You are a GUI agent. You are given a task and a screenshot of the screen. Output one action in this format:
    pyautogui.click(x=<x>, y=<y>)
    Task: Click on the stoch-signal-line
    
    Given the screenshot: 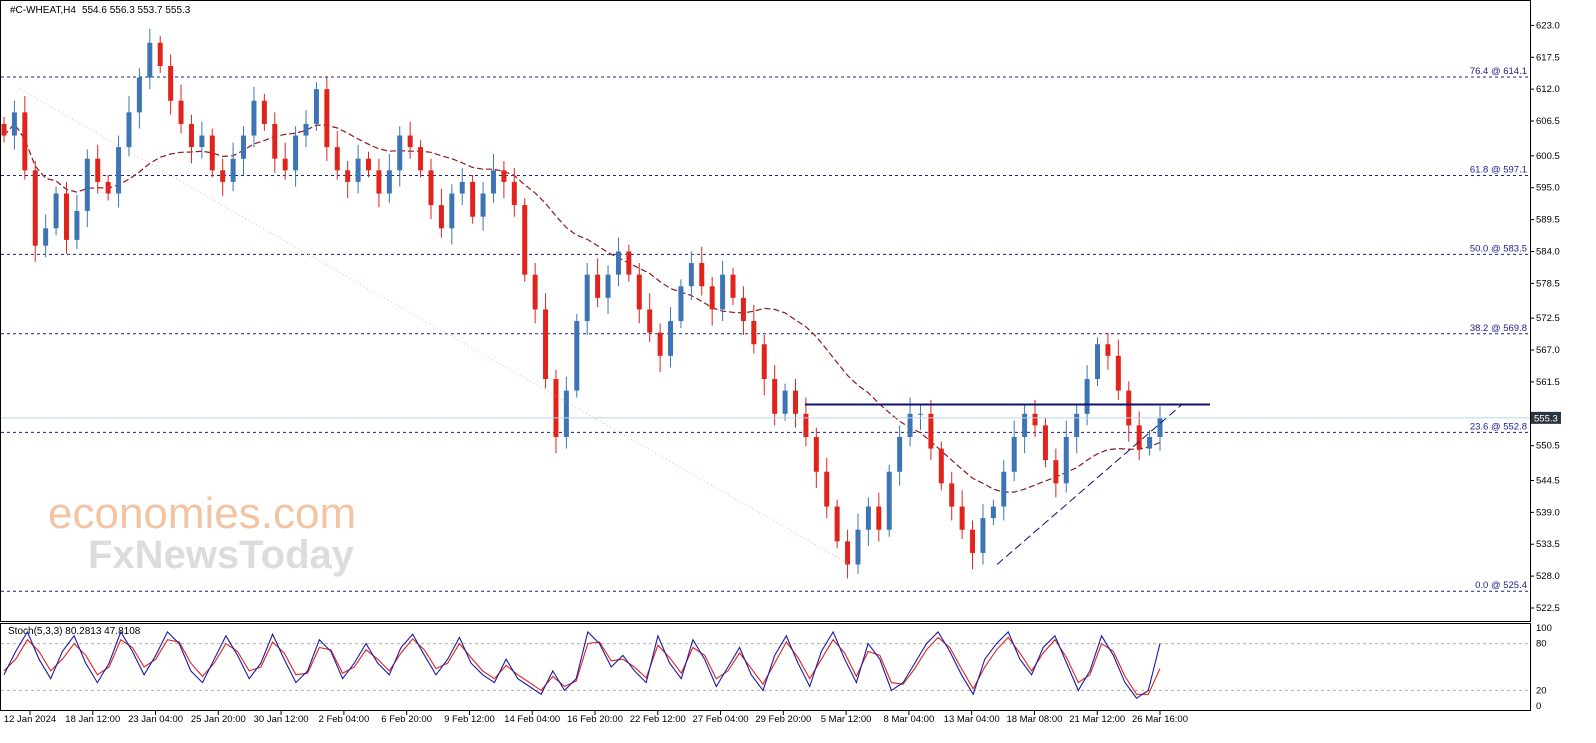 What is the action you would take?
    pyautogui.click(x=582, y=665)
    